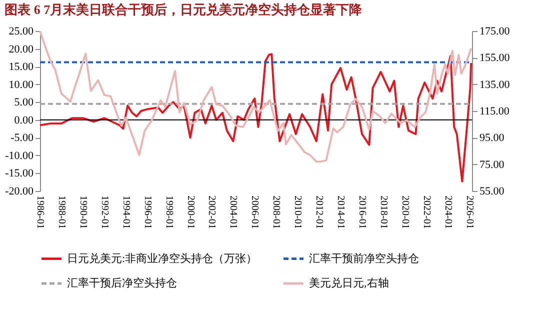 This screenshot has height=327, width=550. I want to click on x-tick-label: 2022-01, so click(426, 212).